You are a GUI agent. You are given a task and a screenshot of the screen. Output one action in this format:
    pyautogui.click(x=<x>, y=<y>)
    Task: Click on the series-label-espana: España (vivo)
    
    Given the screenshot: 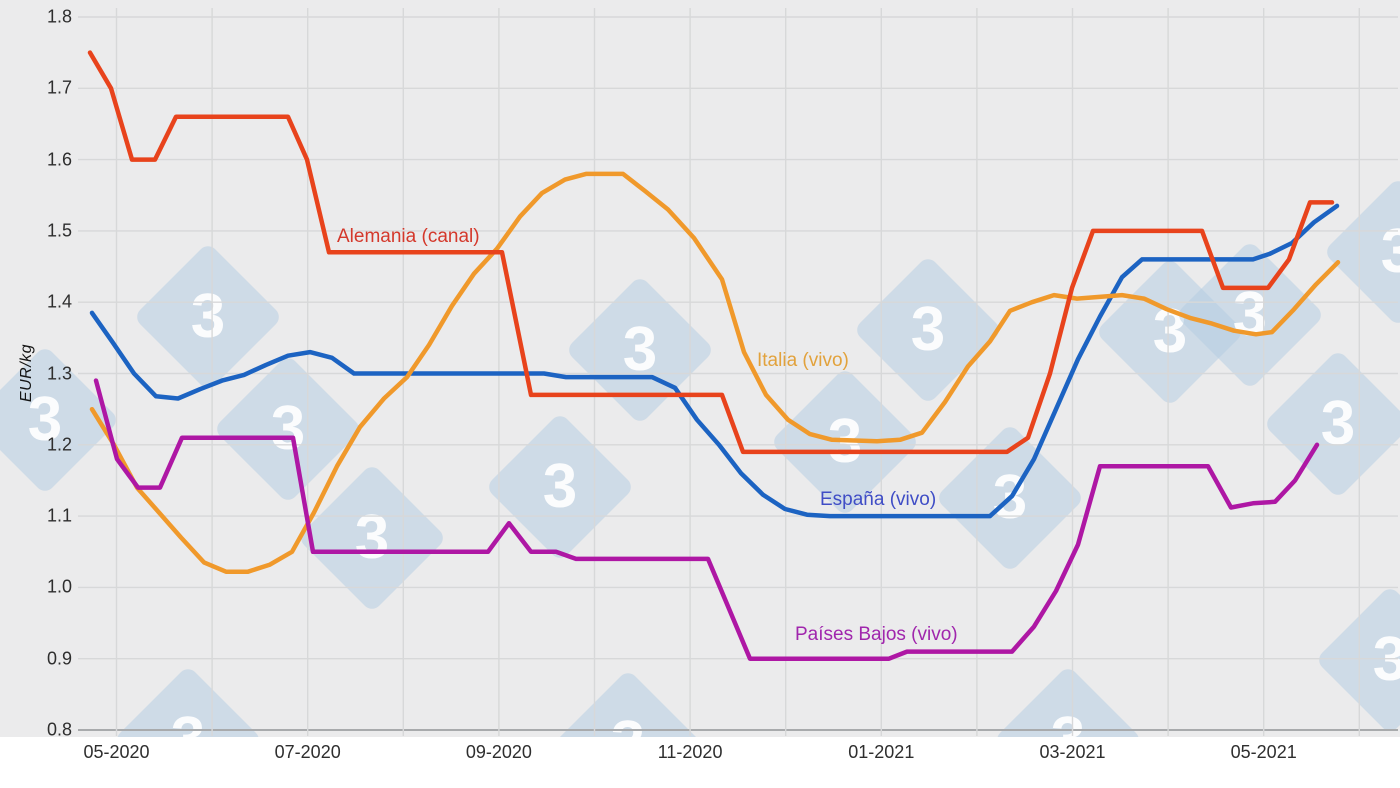 What is the action you would take?
    pyautogui.click(x=878, y=499)
    